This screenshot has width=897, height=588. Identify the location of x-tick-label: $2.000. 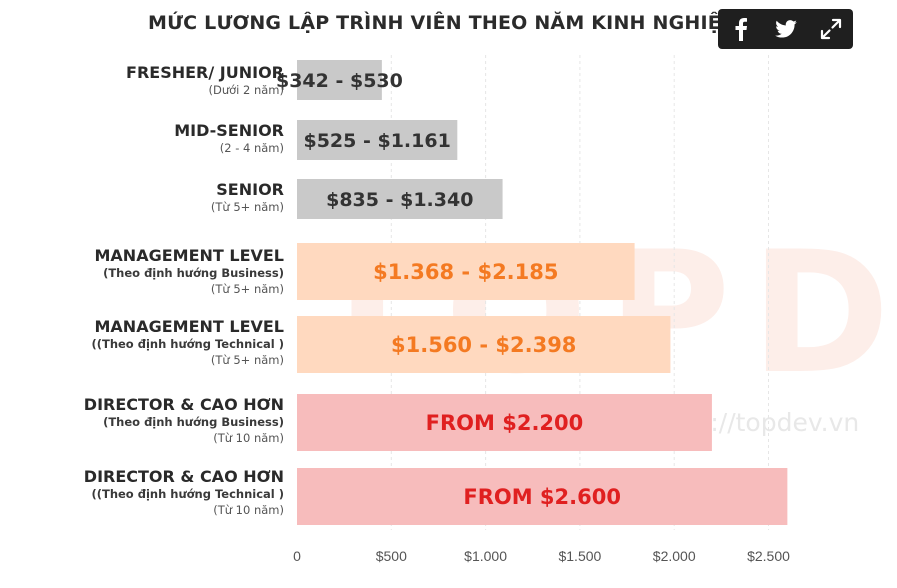
(674, 556).